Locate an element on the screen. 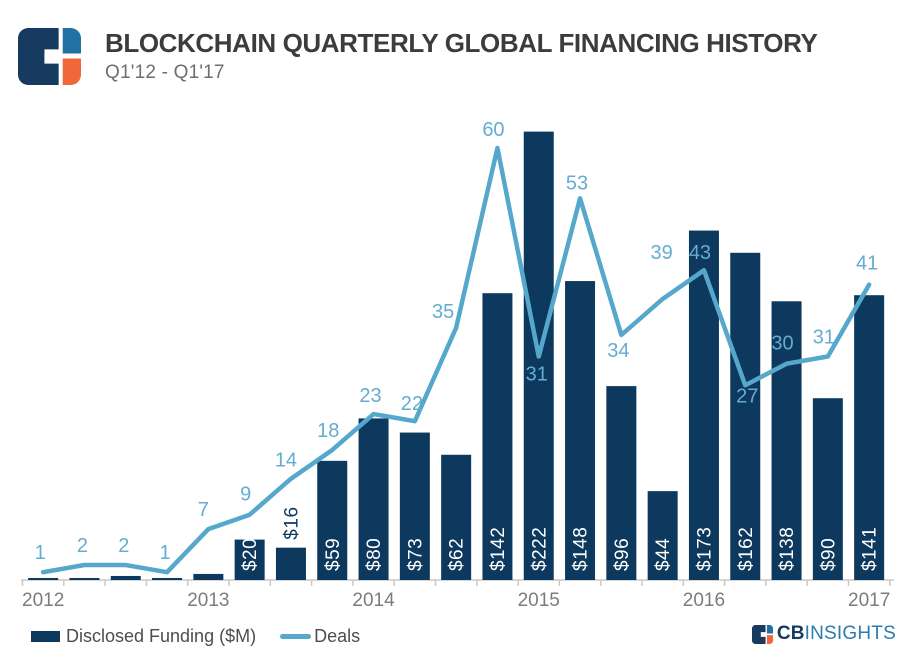 The height and width of the screenshot is (661, 911). year-label: 2013 is located at coordinates (208, 600).